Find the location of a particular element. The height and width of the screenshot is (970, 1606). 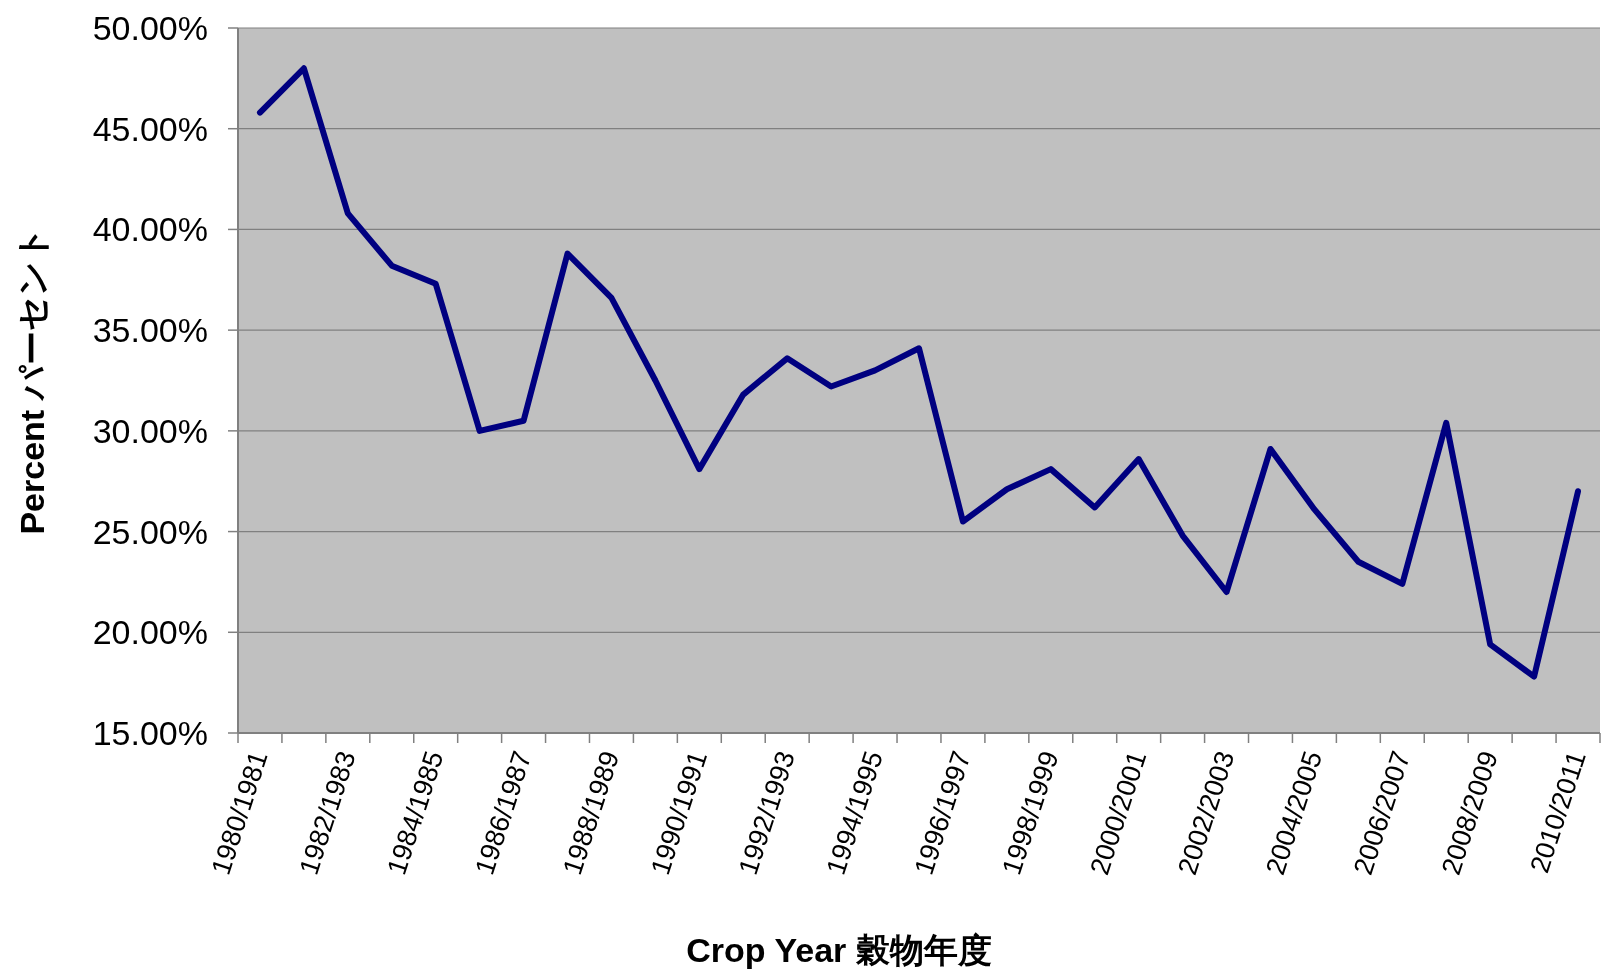

y-tick-label: 30.00% is located at coordinates (150, 430).